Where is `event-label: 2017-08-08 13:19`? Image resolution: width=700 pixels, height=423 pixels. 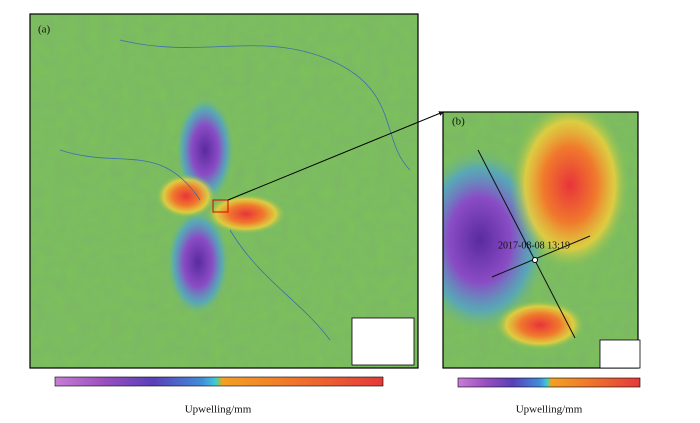 event-label: 2017-08-08 13:19 is located at coordinates (534, 245).